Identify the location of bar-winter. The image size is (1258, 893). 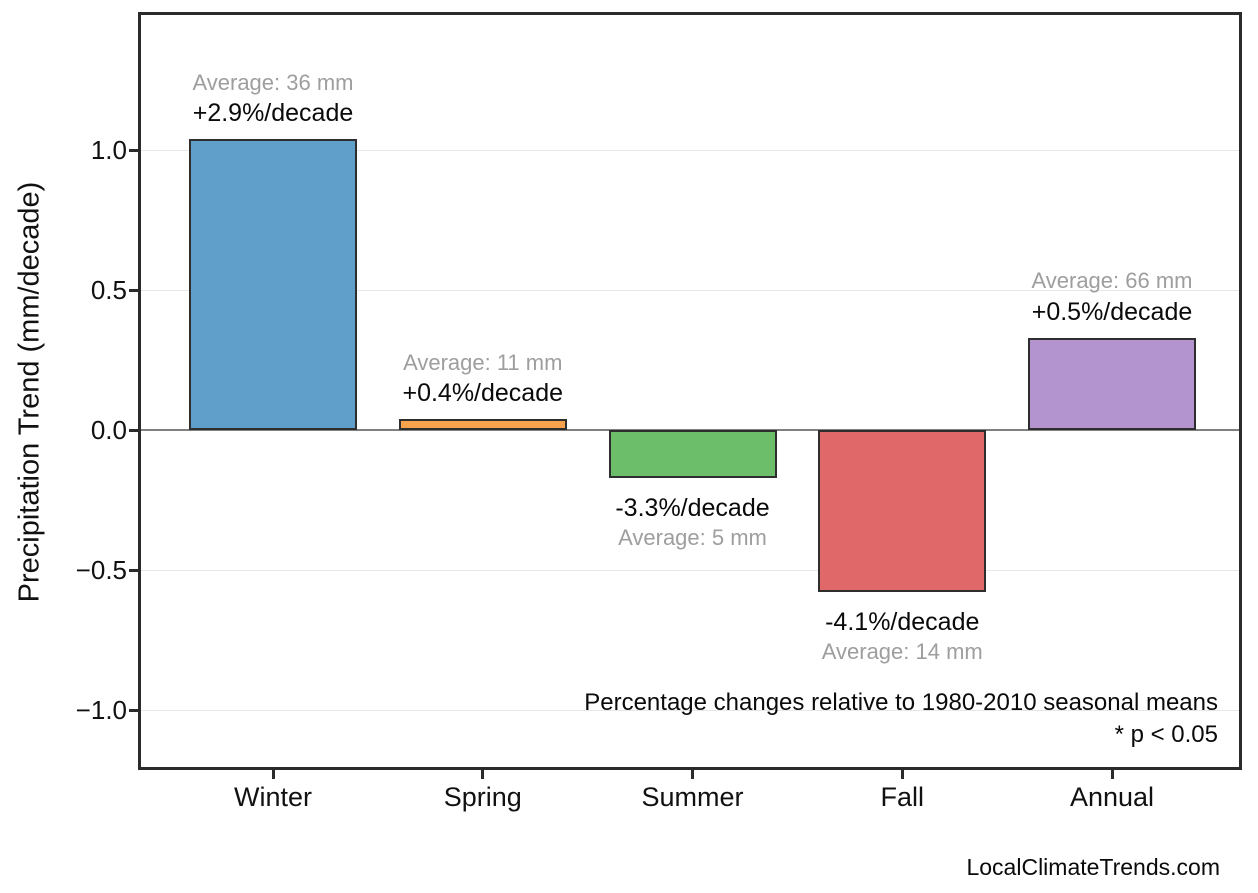
(273, 284).